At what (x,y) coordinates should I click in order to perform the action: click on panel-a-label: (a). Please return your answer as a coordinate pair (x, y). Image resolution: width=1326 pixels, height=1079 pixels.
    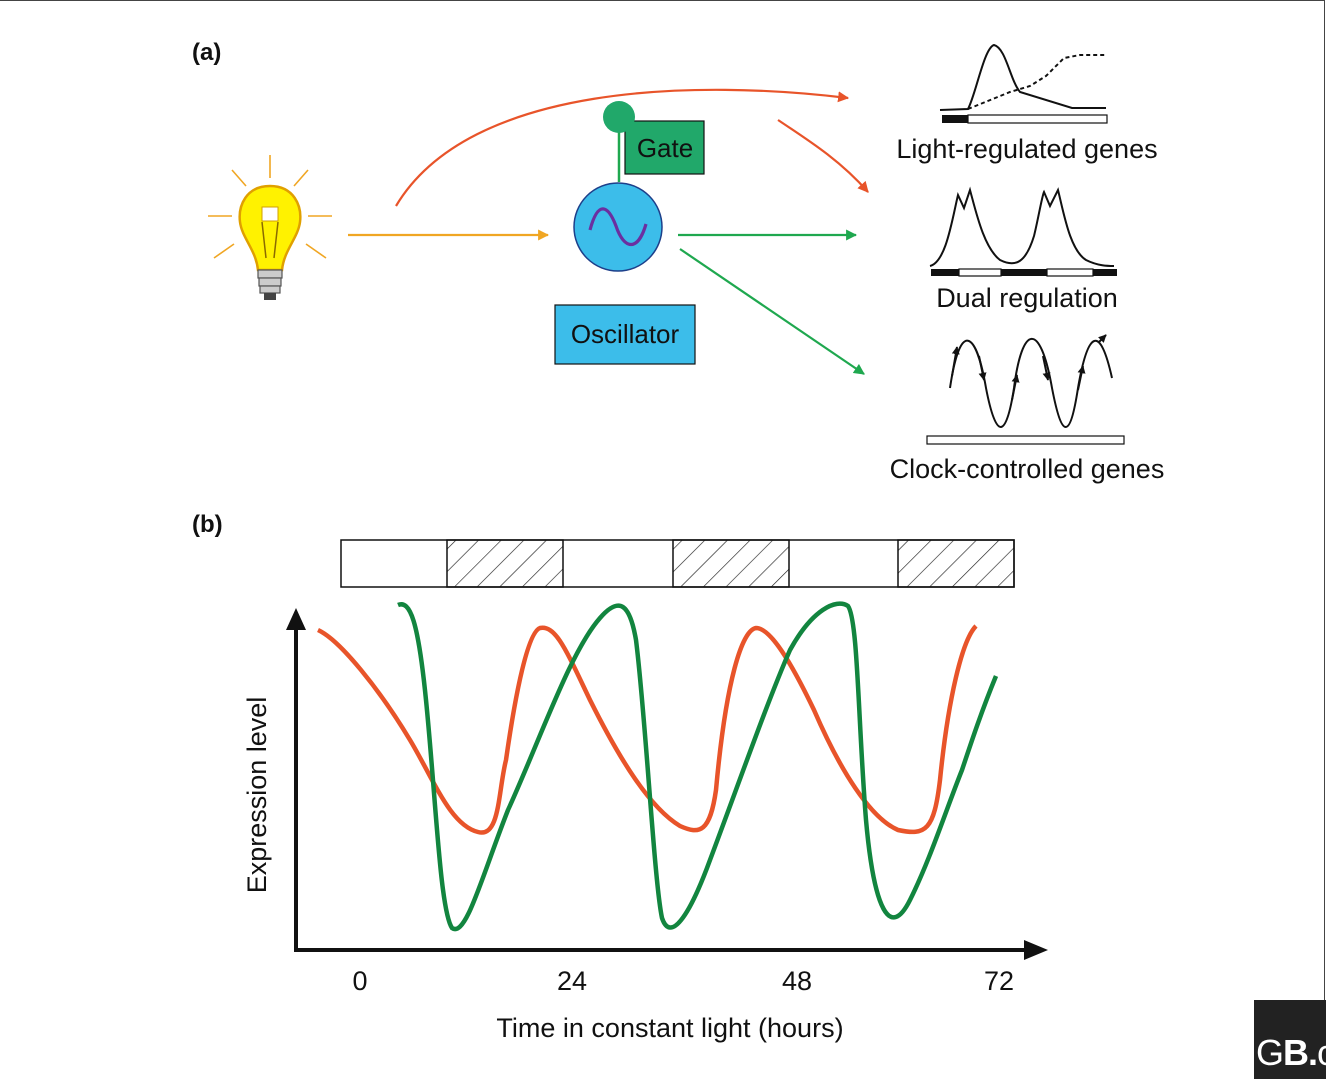
    Looking at the image, I should click on (206, 52).